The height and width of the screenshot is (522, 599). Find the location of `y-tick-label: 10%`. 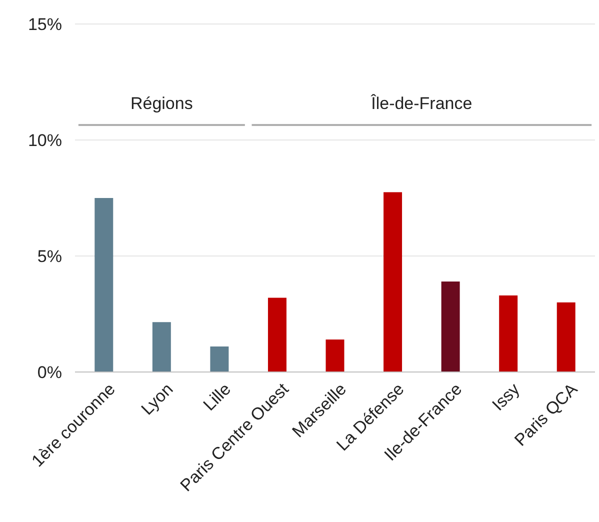

y-tick-label: 10% is located at coordinates (45, 140).